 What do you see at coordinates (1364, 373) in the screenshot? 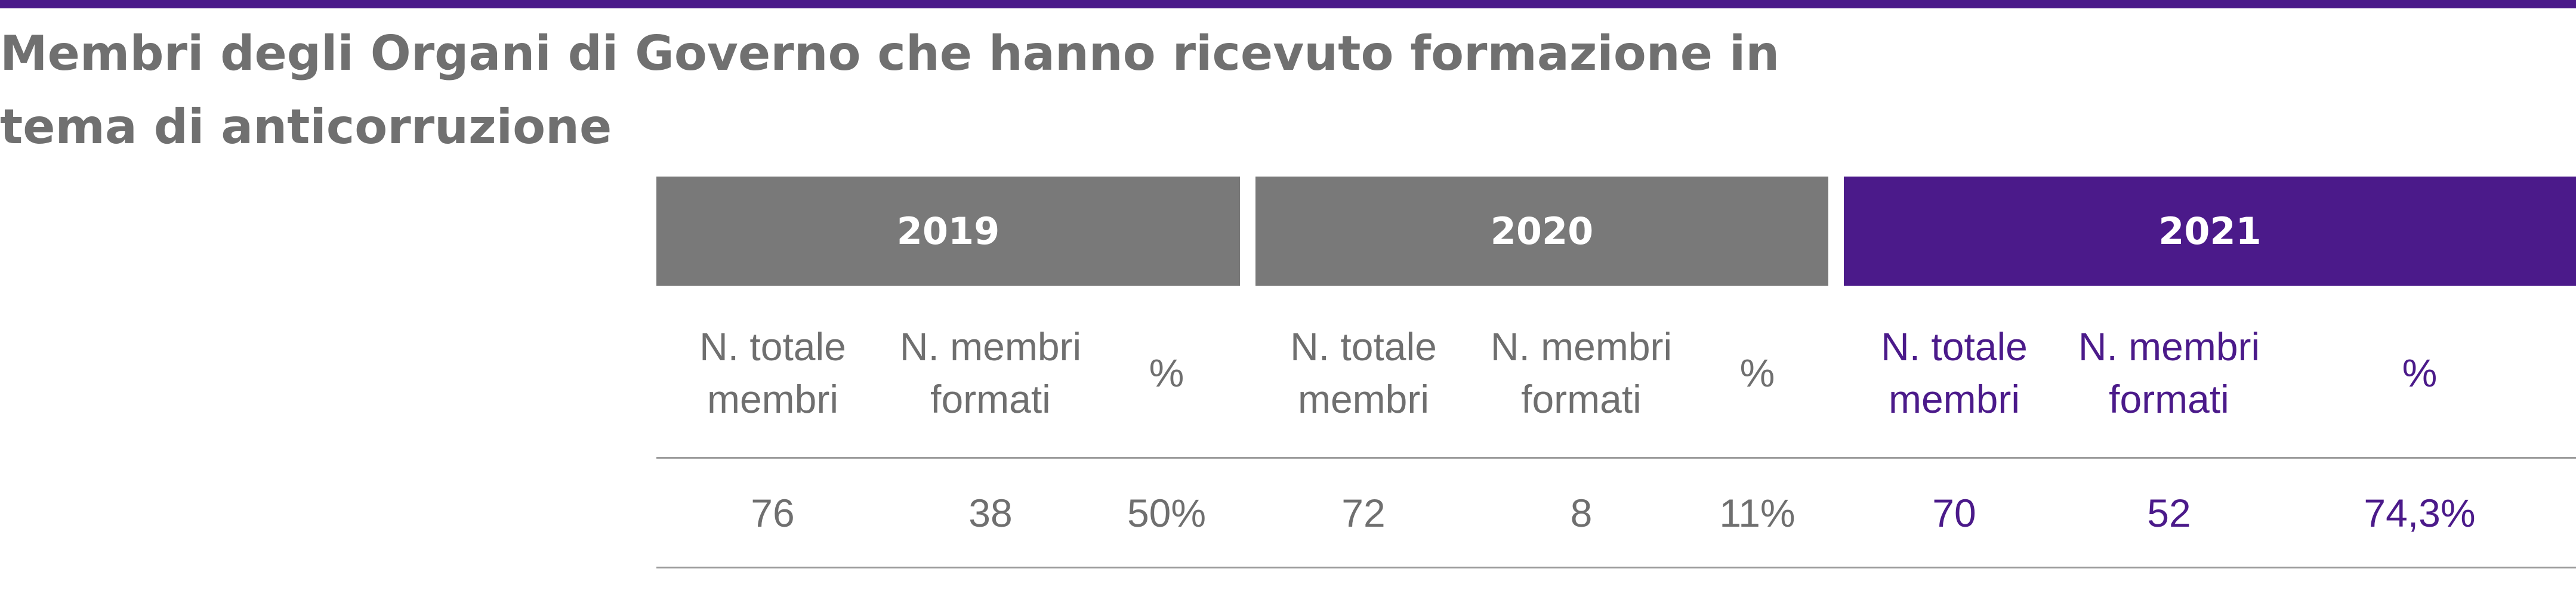
I see `col-label-totale-2020: N. totale membri` at bounding box center [1364, 373].